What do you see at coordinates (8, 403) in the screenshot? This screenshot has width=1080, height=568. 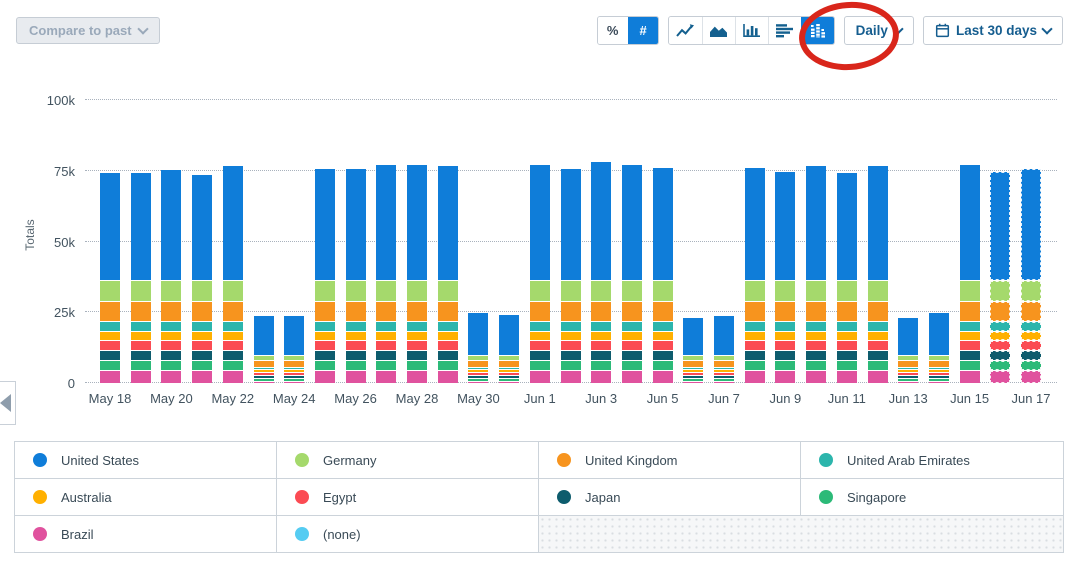 I see `collapse-panel-button` at bounding box center [8, 403].